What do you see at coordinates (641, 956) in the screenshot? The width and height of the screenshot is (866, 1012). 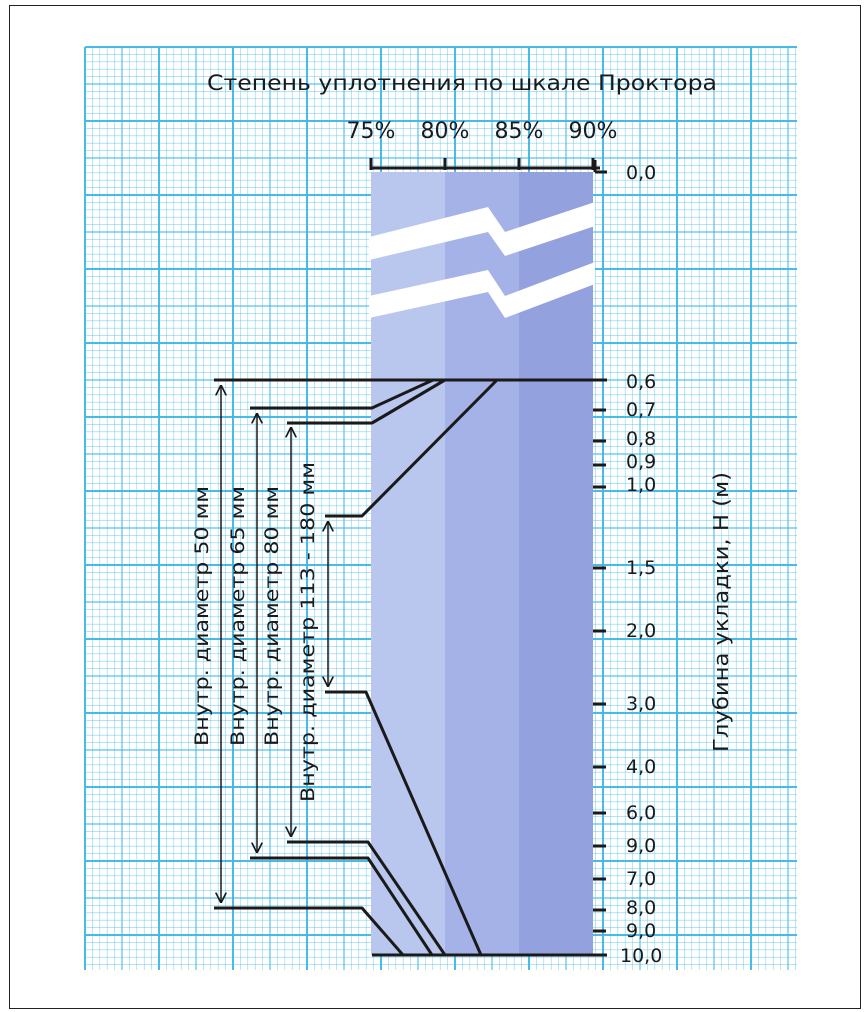 I see `depth-label-10-0: 10,0` at bounding box center [641, 956].